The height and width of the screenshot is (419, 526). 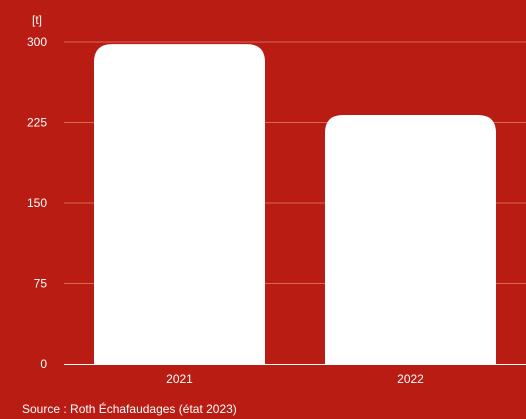 What do you see at coordinates (129, 409) in the screenshot?
I see `source-note: Source : Roth Échafaudages (état 2023)` at bounding box center [129, 409].